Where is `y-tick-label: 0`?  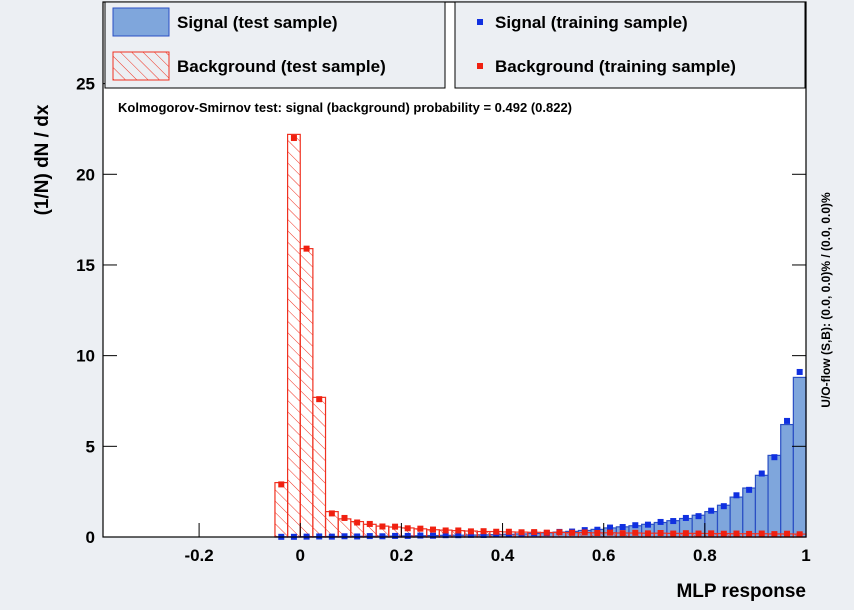
y-tick-label: 0 is located at coordinates (90, 537).